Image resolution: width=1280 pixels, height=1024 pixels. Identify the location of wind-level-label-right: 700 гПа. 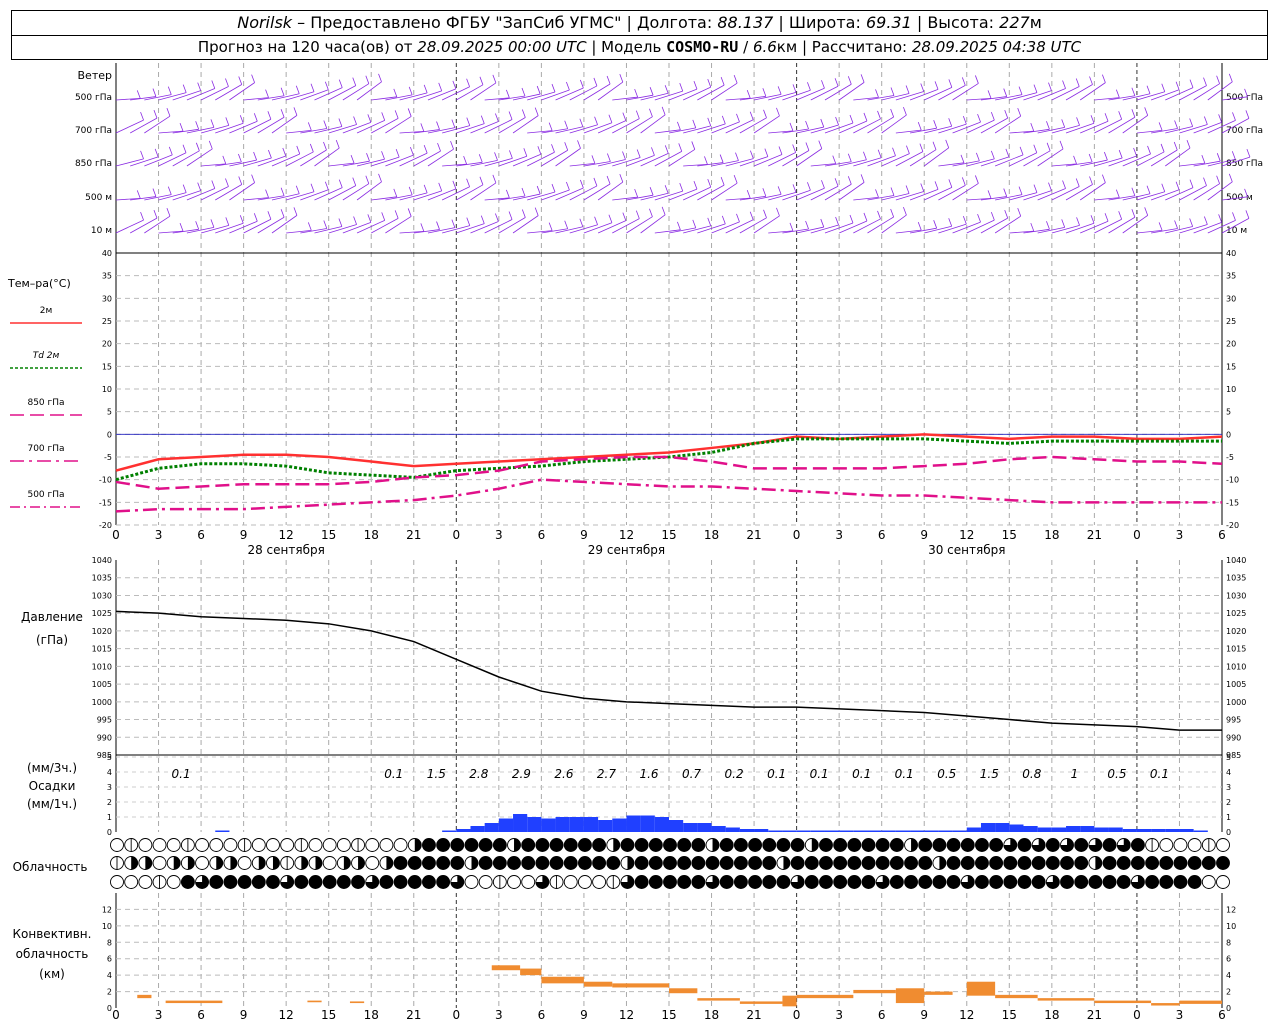
(1244, 131).